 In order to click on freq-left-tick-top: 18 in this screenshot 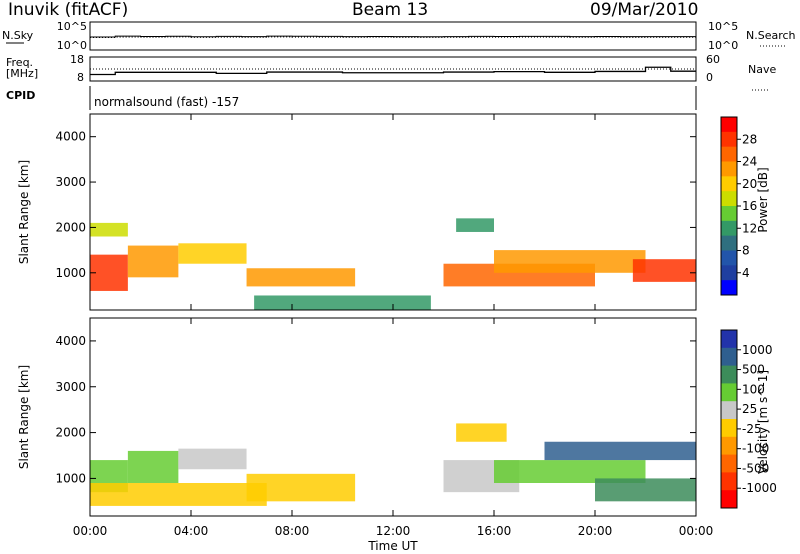, I will do `click(77, 59)`.